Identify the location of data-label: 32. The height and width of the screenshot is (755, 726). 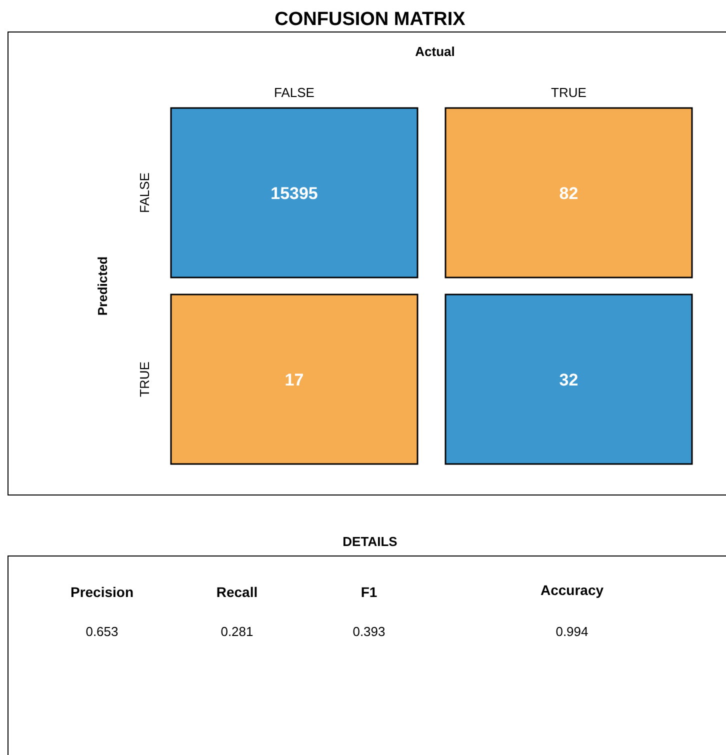
(568, 380).